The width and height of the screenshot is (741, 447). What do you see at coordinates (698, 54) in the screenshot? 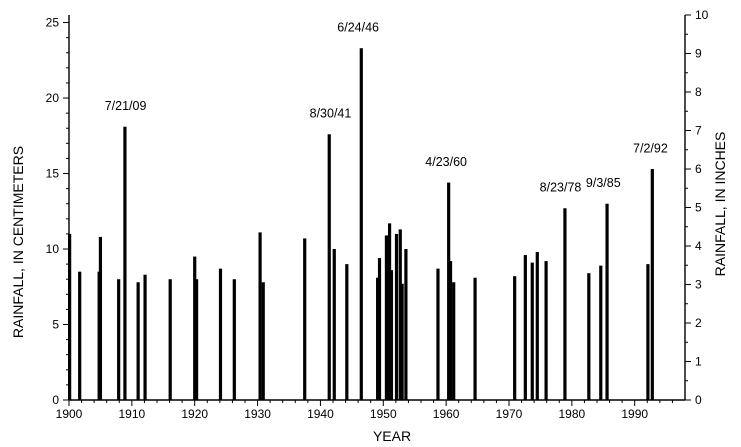
I see `right-y-tick-label: 9` at bounding box center [698, 54].